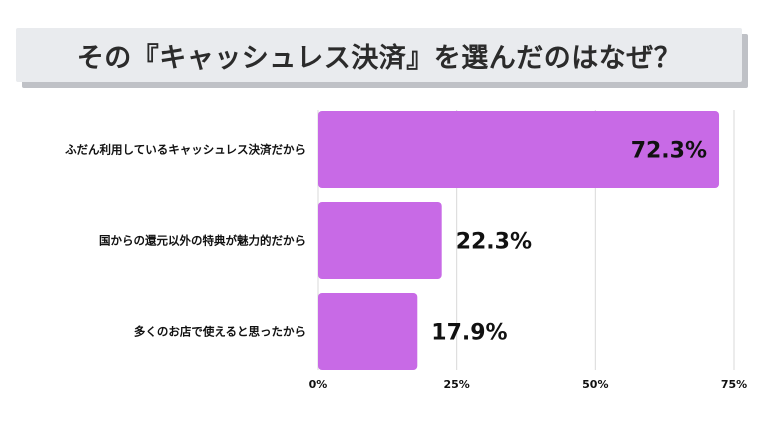 Image resolution: width=760 pixels, height=428 pixels. I want to click on chart-title: その『キャッシュレス決済』を選んだのはなぜ？, so click(379, 58).